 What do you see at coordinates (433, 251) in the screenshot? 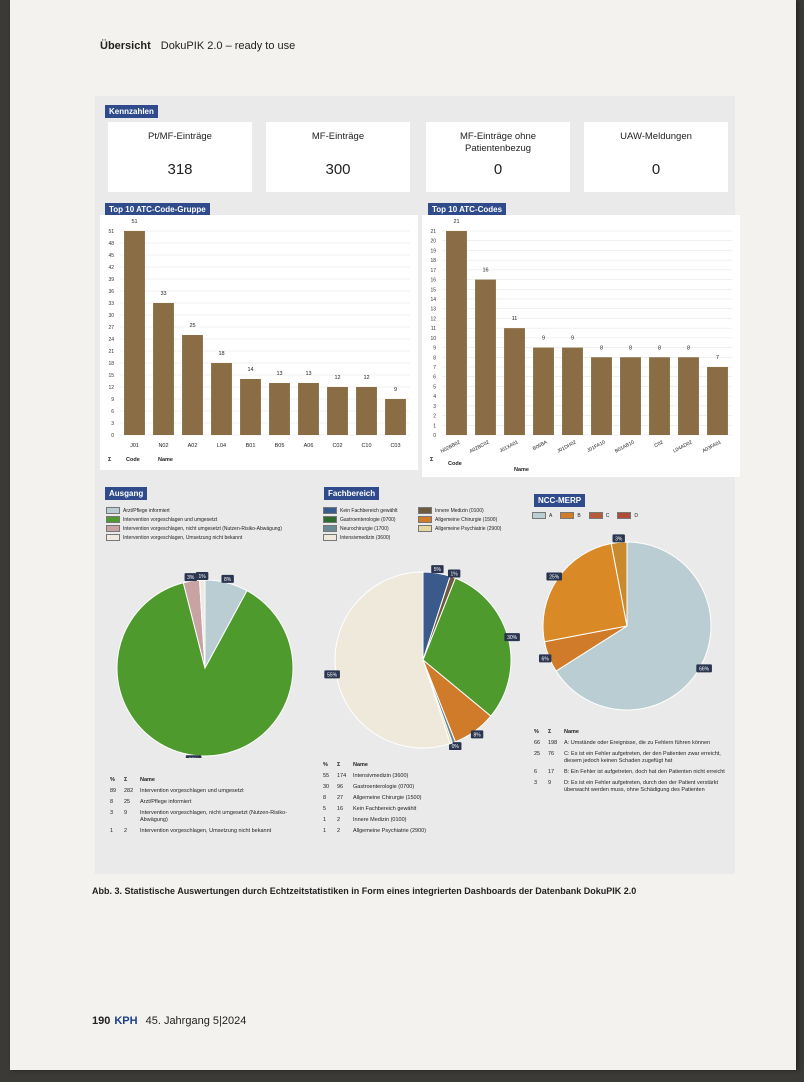
I see `y-tick-label: 19` at bounding box center [433, 251].